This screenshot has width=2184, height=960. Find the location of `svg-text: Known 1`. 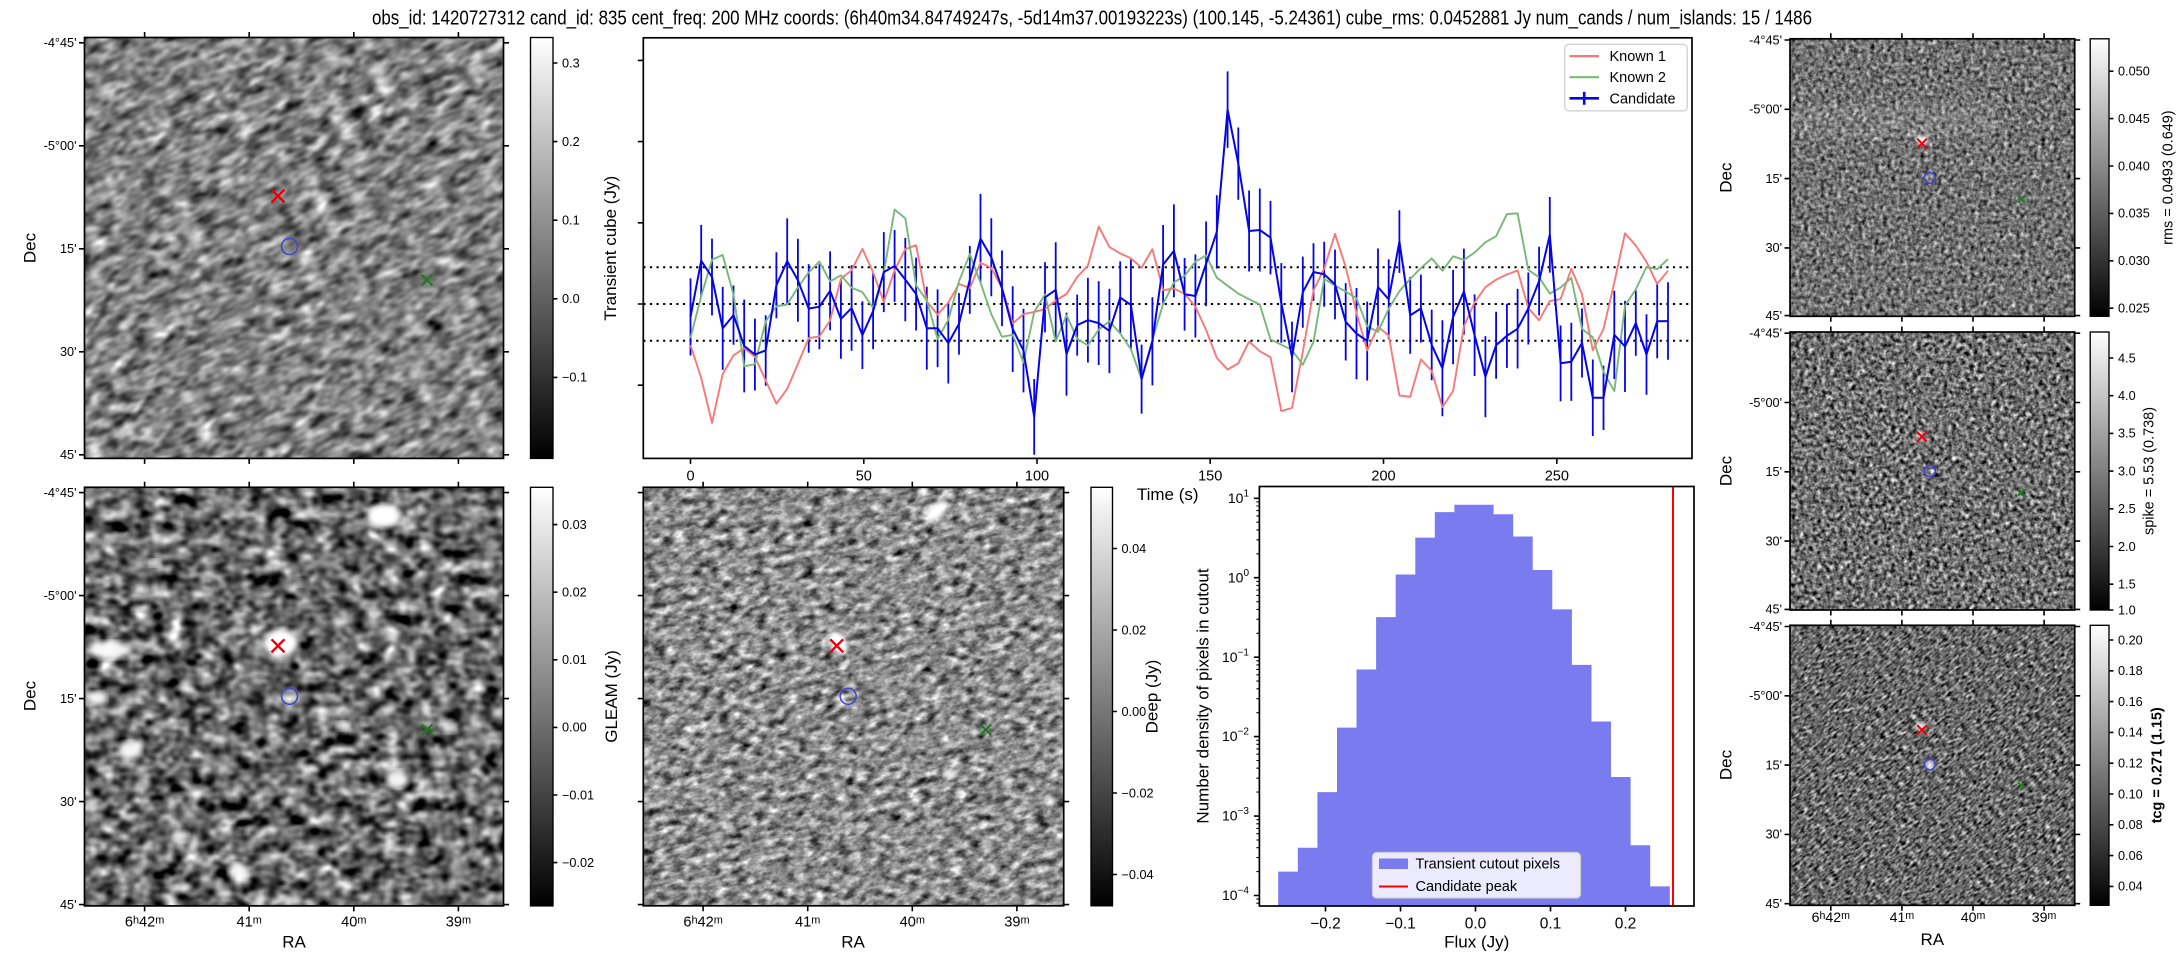

svg-text: Known 1 is located at coordinates (1638, 57).